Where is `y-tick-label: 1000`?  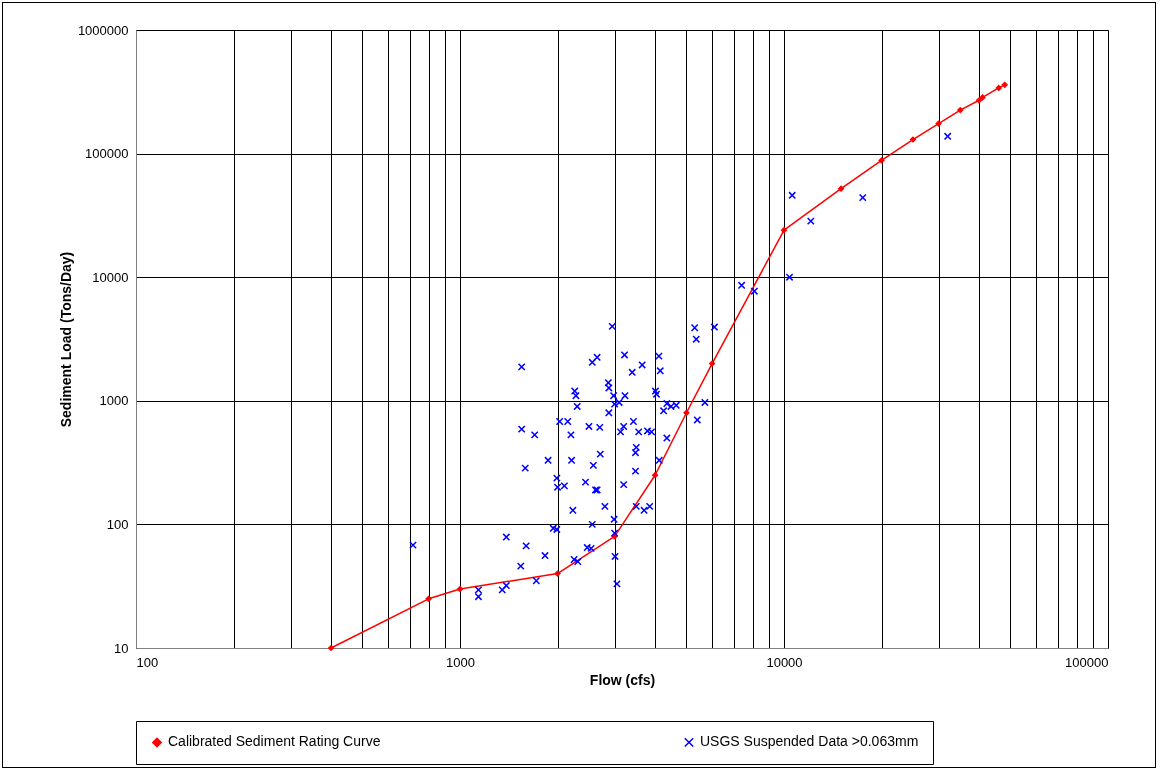 y-tick-label: 1000 is located at coordinates (114, 401).